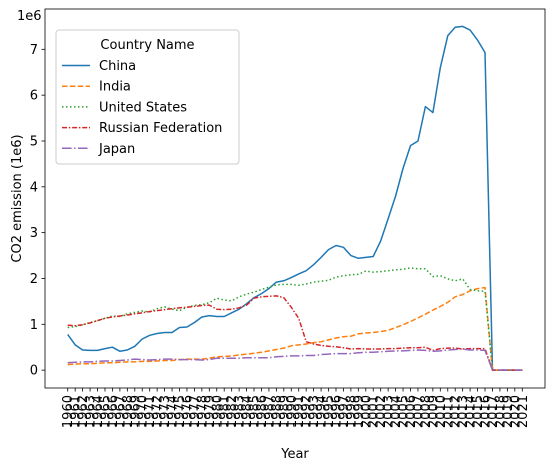 This screenshot has height=469, width=554. I want to click on x-tick-label: 2002, so click(381, 411).